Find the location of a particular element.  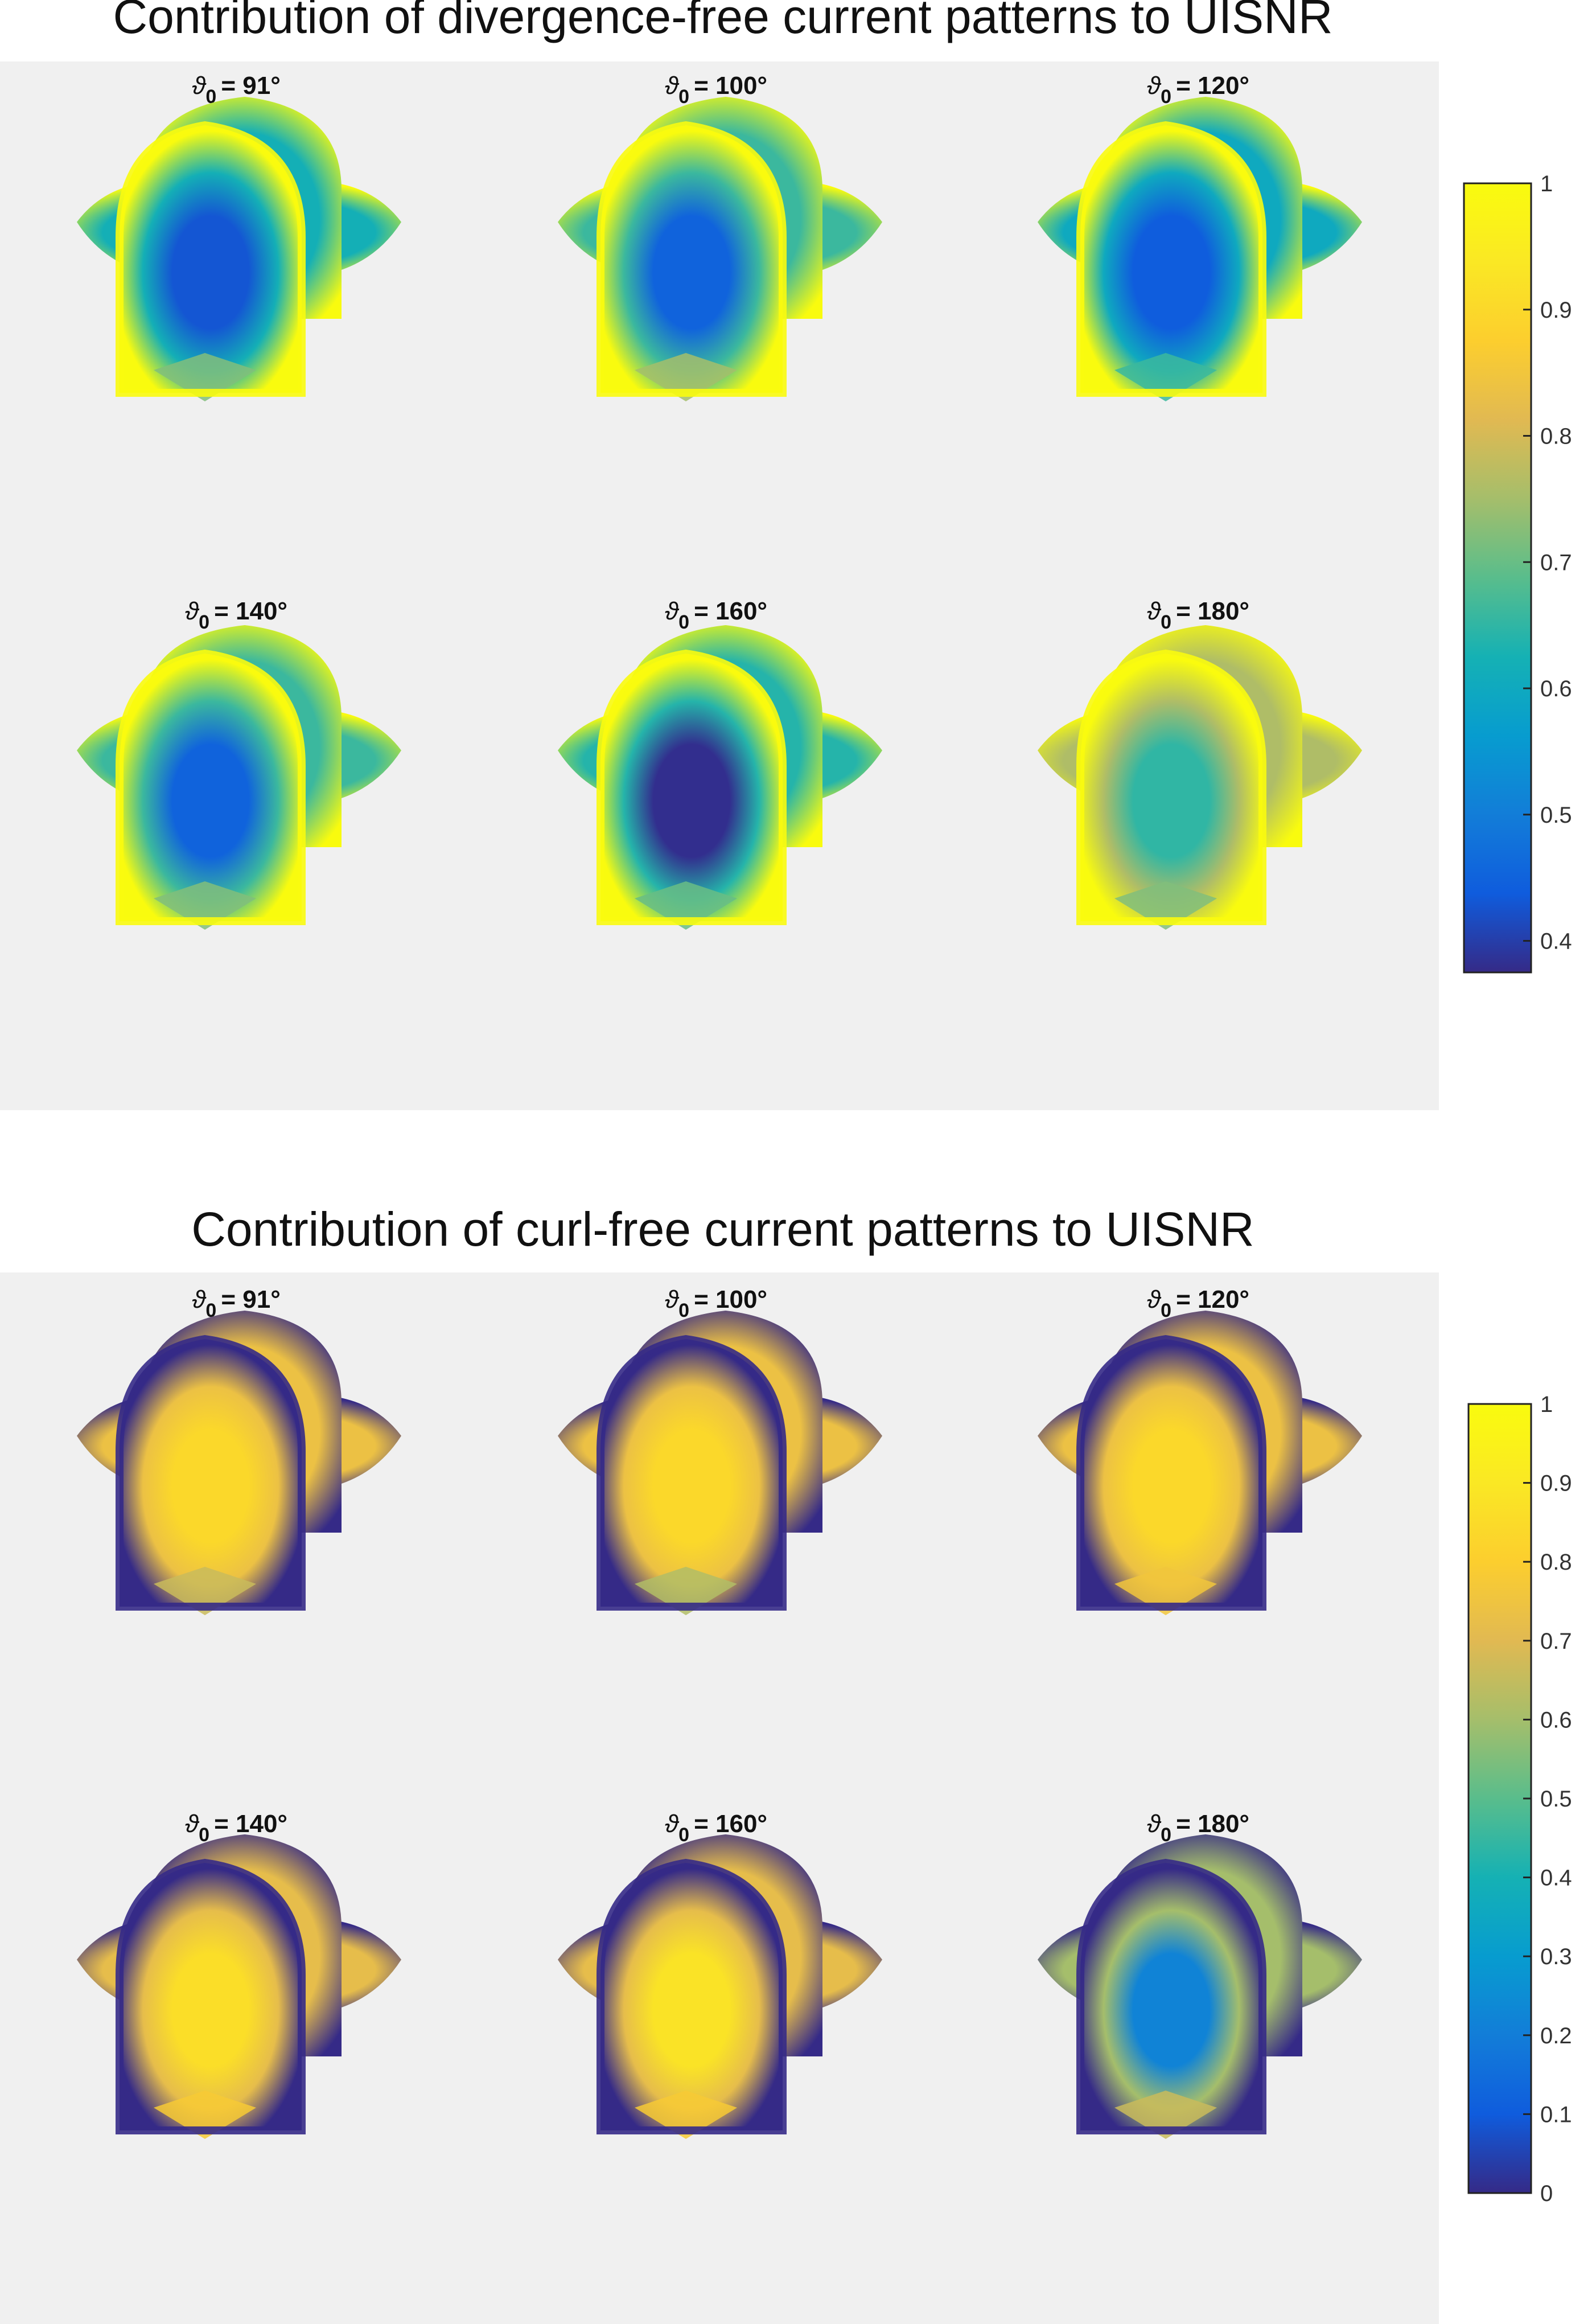

colorbar-tick-label: 0.2 is located at coordinates (1556, 2036).